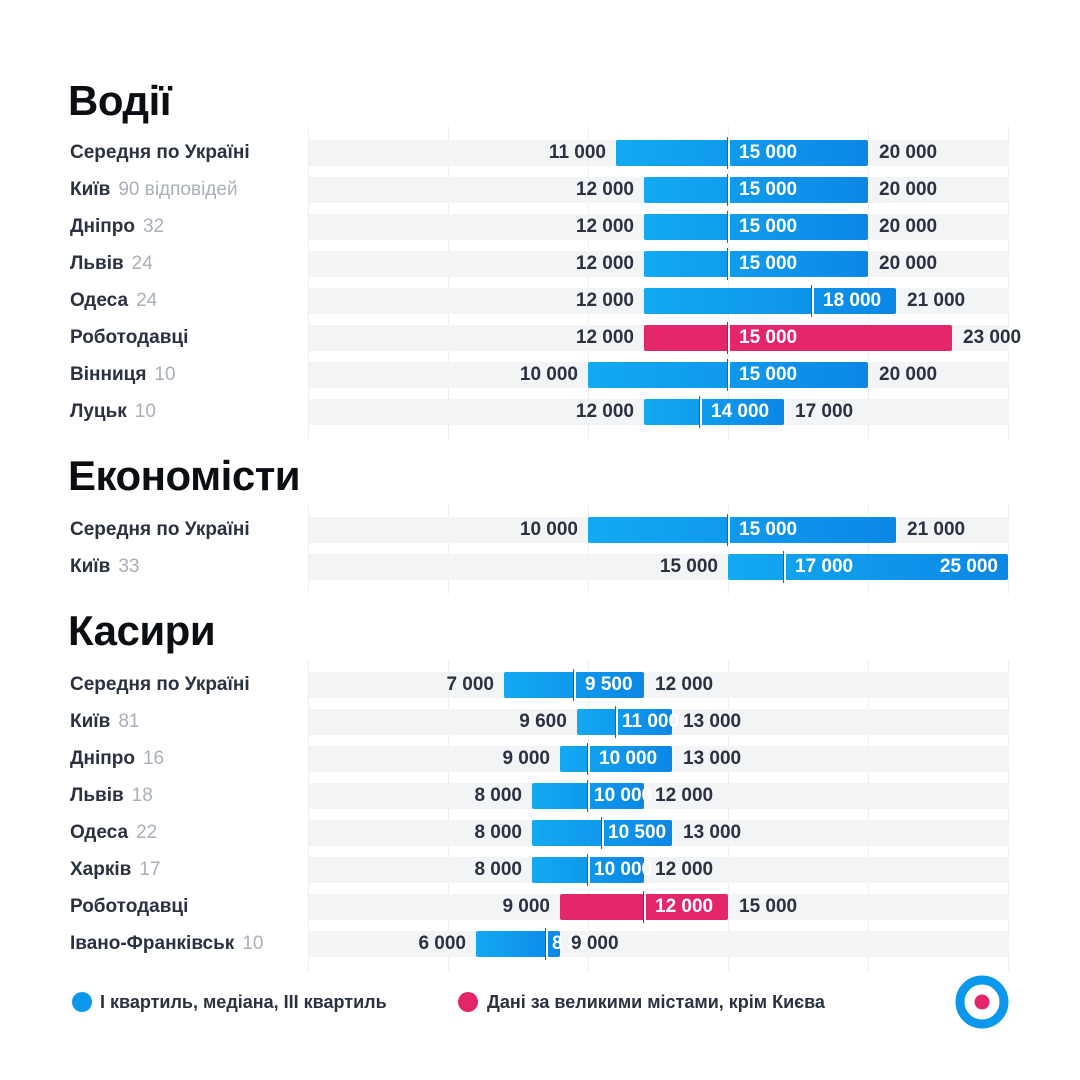 This screenshot has width=1080, height=1080. I want to click on row-count: 90 відповідей, so click(178, 189).